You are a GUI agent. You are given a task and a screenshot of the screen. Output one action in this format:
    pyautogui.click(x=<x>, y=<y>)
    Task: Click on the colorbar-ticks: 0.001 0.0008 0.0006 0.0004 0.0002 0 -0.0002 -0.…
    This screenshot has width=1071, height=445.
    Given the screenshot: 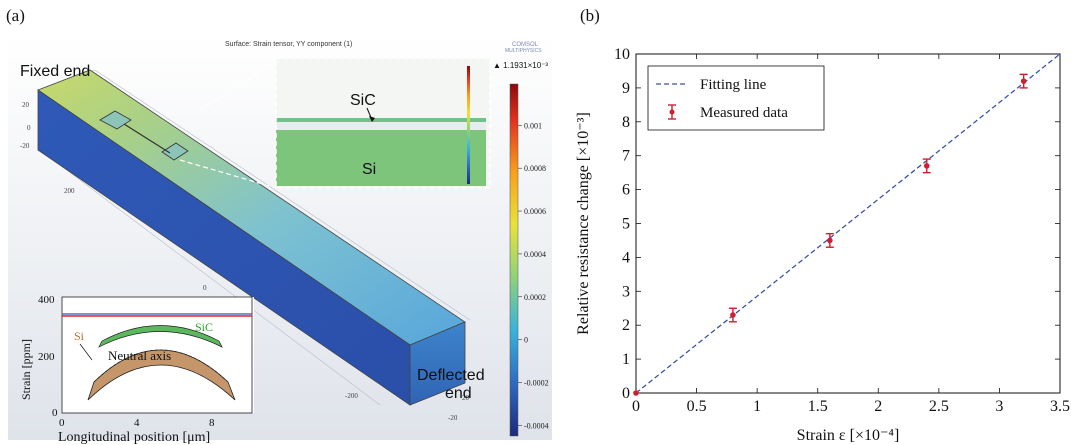 What is the action you would take?
    pyautogui.click(x=533, y=275)
    